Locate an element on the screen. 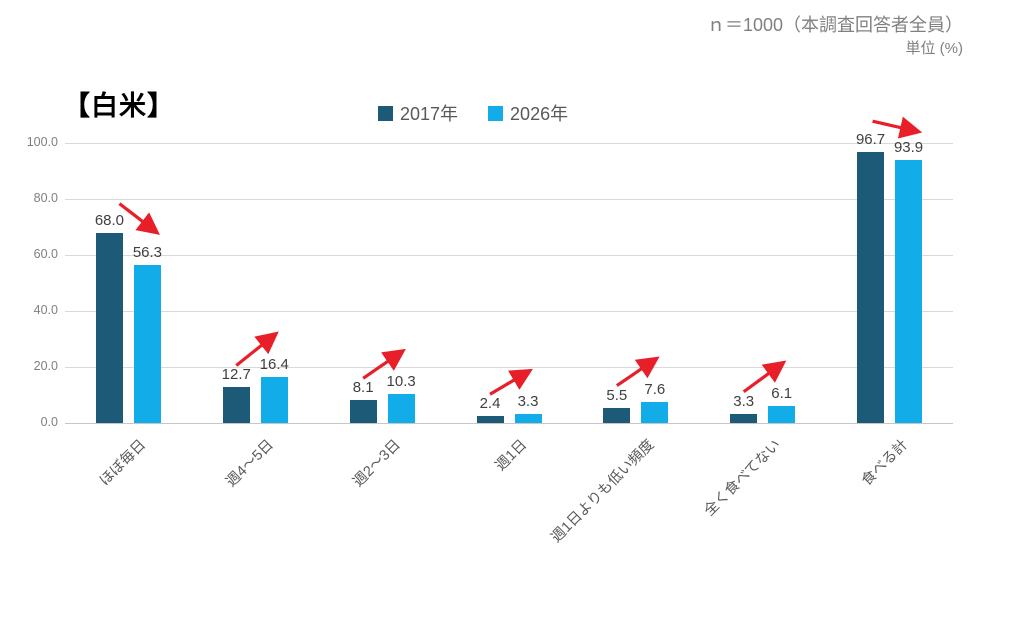 The height and width of the screenshot is (625, 1024). value-label-2026年-週1日: 3.3 is located at coordinates (528, 401).